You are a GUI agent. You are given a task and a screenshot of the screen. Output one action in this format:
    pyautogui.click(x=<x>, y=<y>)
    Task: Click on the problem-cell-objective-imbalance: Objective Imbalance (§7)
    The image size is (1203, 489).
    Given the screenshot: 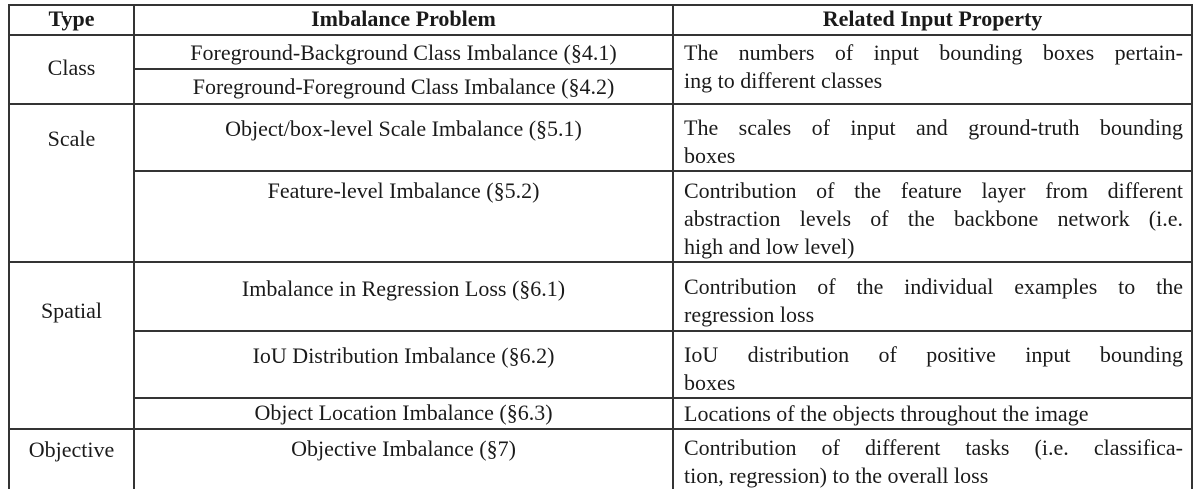 What is the action you would take?
    pyautogui.click(x=403, y=458)
    